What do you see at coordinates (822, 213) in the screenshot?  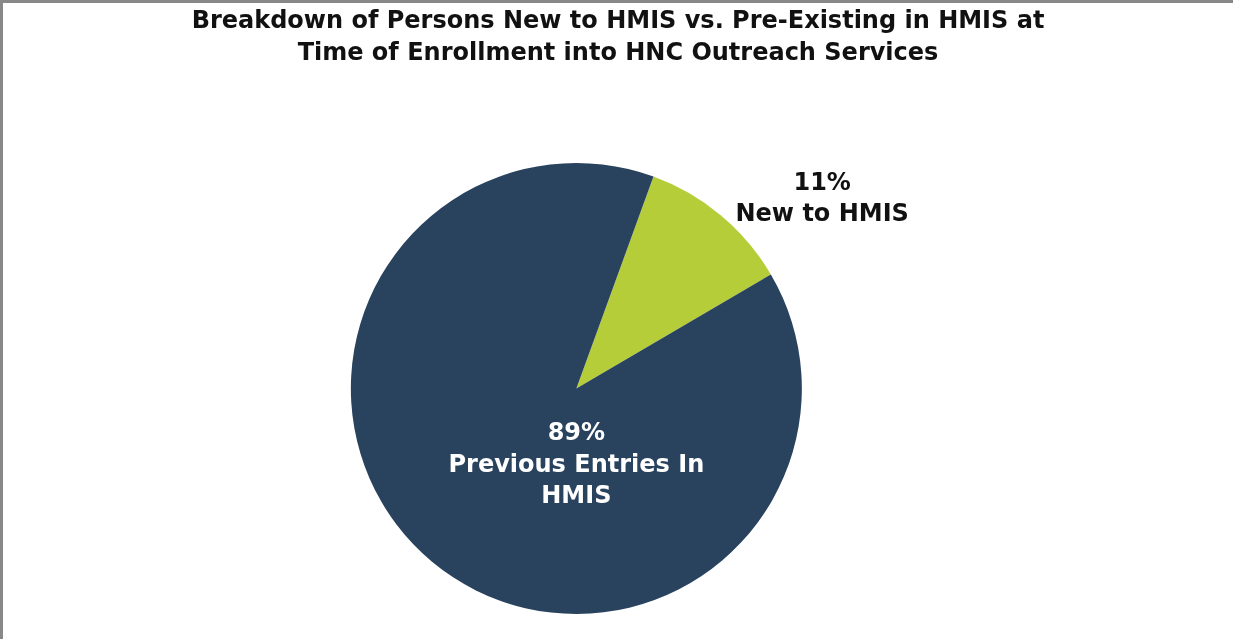 I see `slice-label: New to HMIS` at bounding box center [822, 213].